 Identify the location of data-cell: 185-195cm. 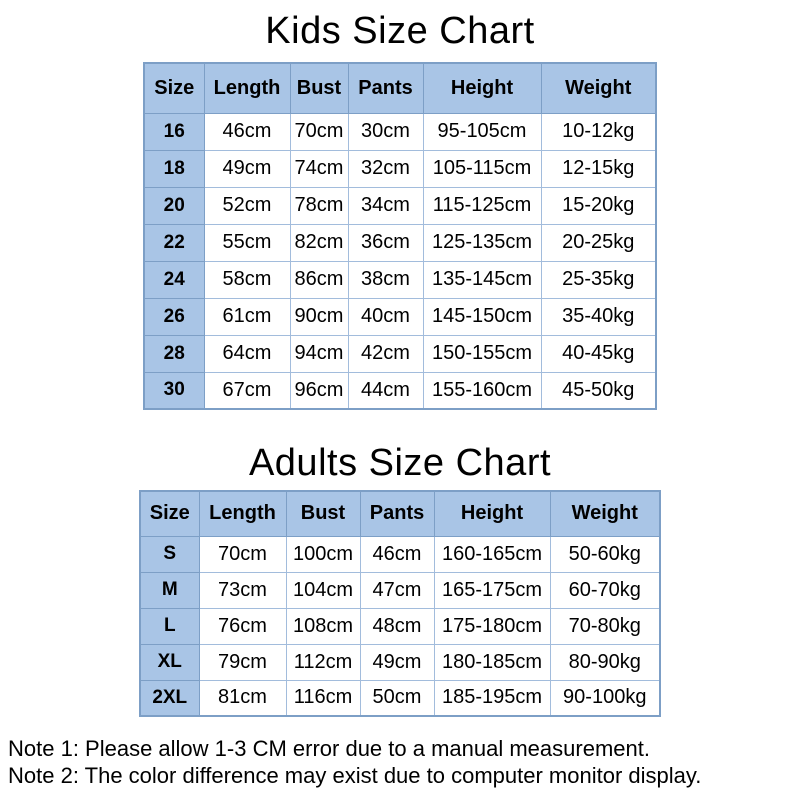
(492, 698).